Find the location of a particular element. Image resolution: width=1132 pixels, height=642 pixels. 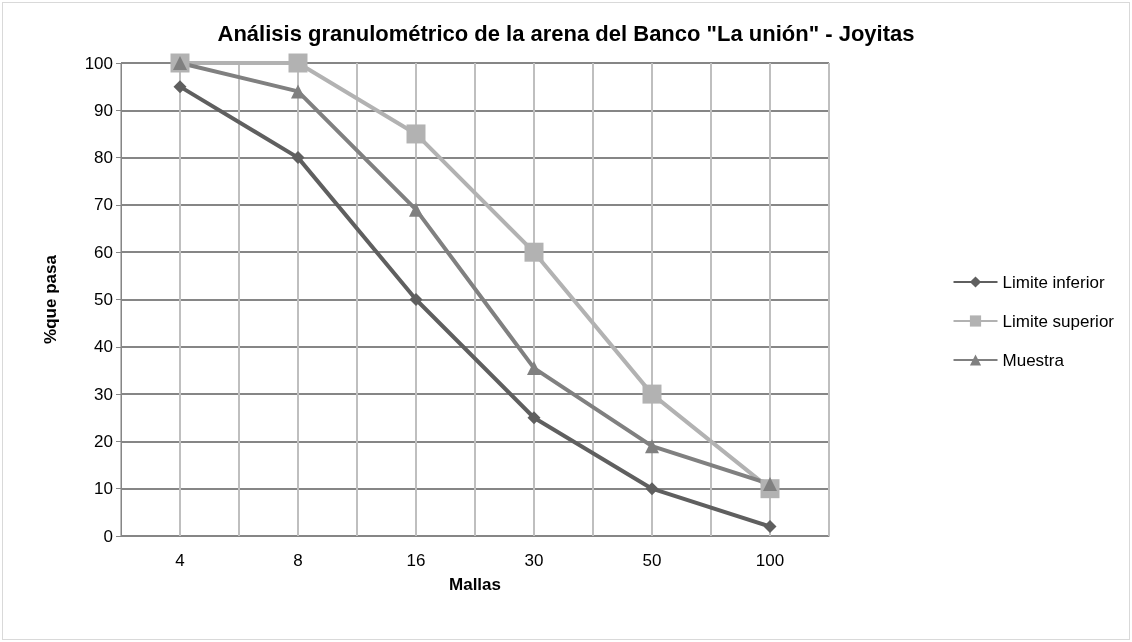

chart-title: Análisis granulométrico de la arena del Banco "La unión" - Joyitas is located at coordinates (566, 33).